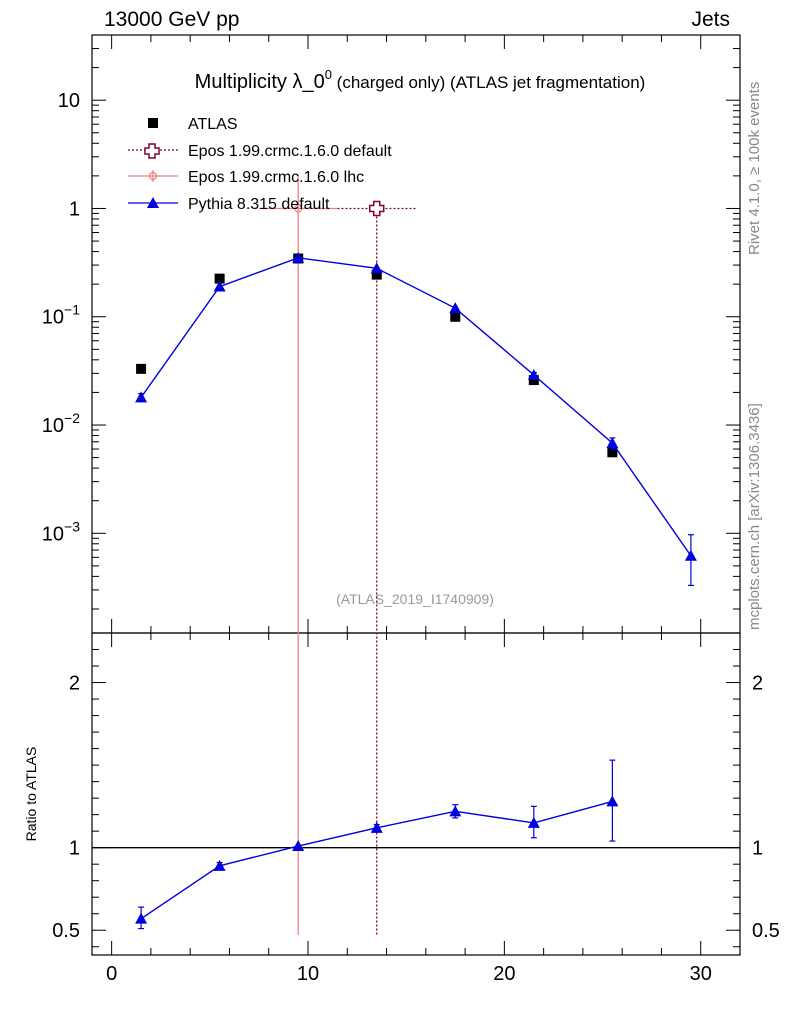  Describe the element at coordinates (61, 315) in the screenshot. I see `main-y-tick-label: 10⁻¹` at that location.